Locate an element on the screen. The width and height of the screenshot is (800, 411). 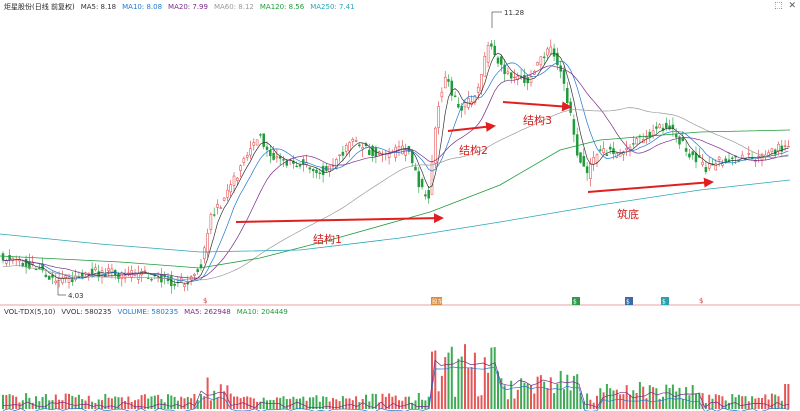
restore-icon: ⬚ is located at coordinates (778, 6).